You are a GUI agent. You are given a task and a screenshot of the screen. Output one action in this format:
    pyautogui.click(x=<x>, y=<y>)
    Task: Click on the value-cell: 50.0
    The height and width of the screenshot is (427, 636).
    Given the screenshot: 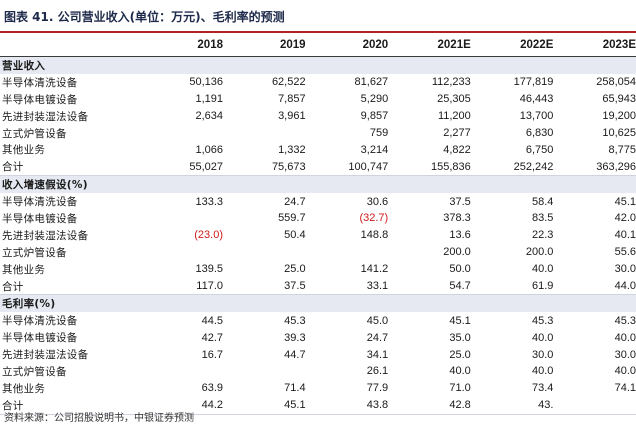 What is the action you would take?
    pyautogui.click(x=460, y=269)
    